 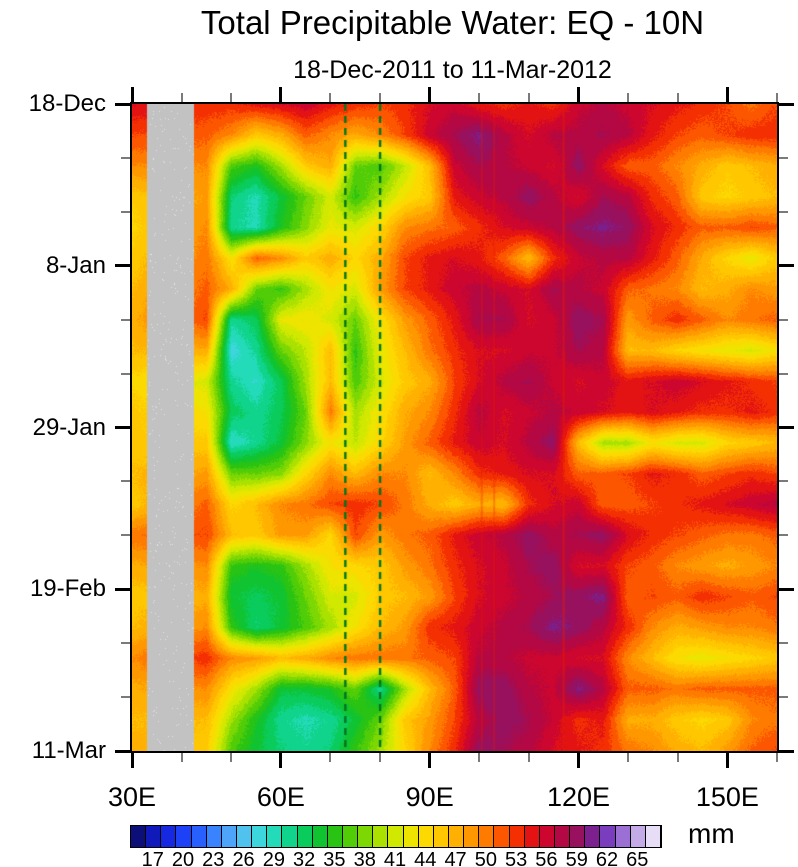 What do you see at coordinates (273, 858) in the screenshot?
I see `colorbar-tick-label: 29` at bounding box center [273, 858].